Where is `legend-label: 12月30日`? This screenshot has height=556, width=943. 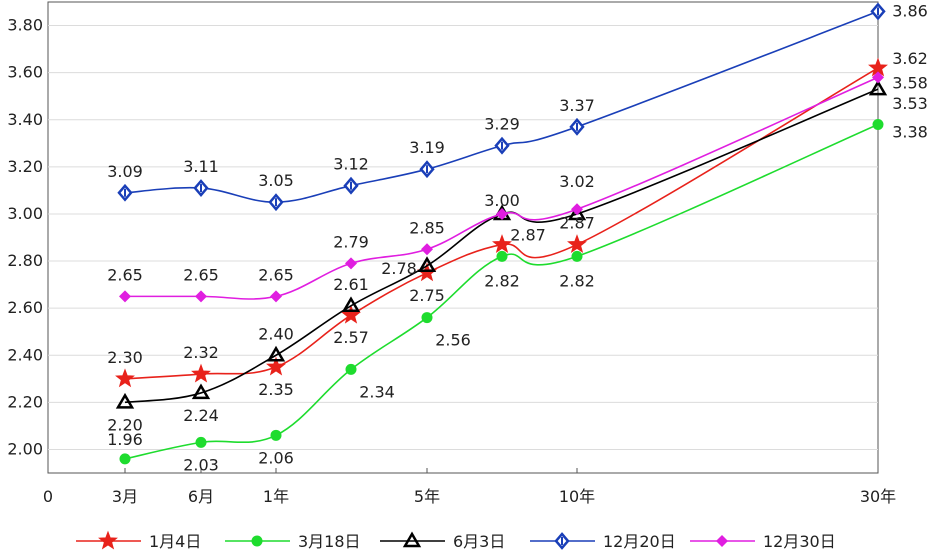
legend-label: 12月30日 is located at coordinates (799, 541).